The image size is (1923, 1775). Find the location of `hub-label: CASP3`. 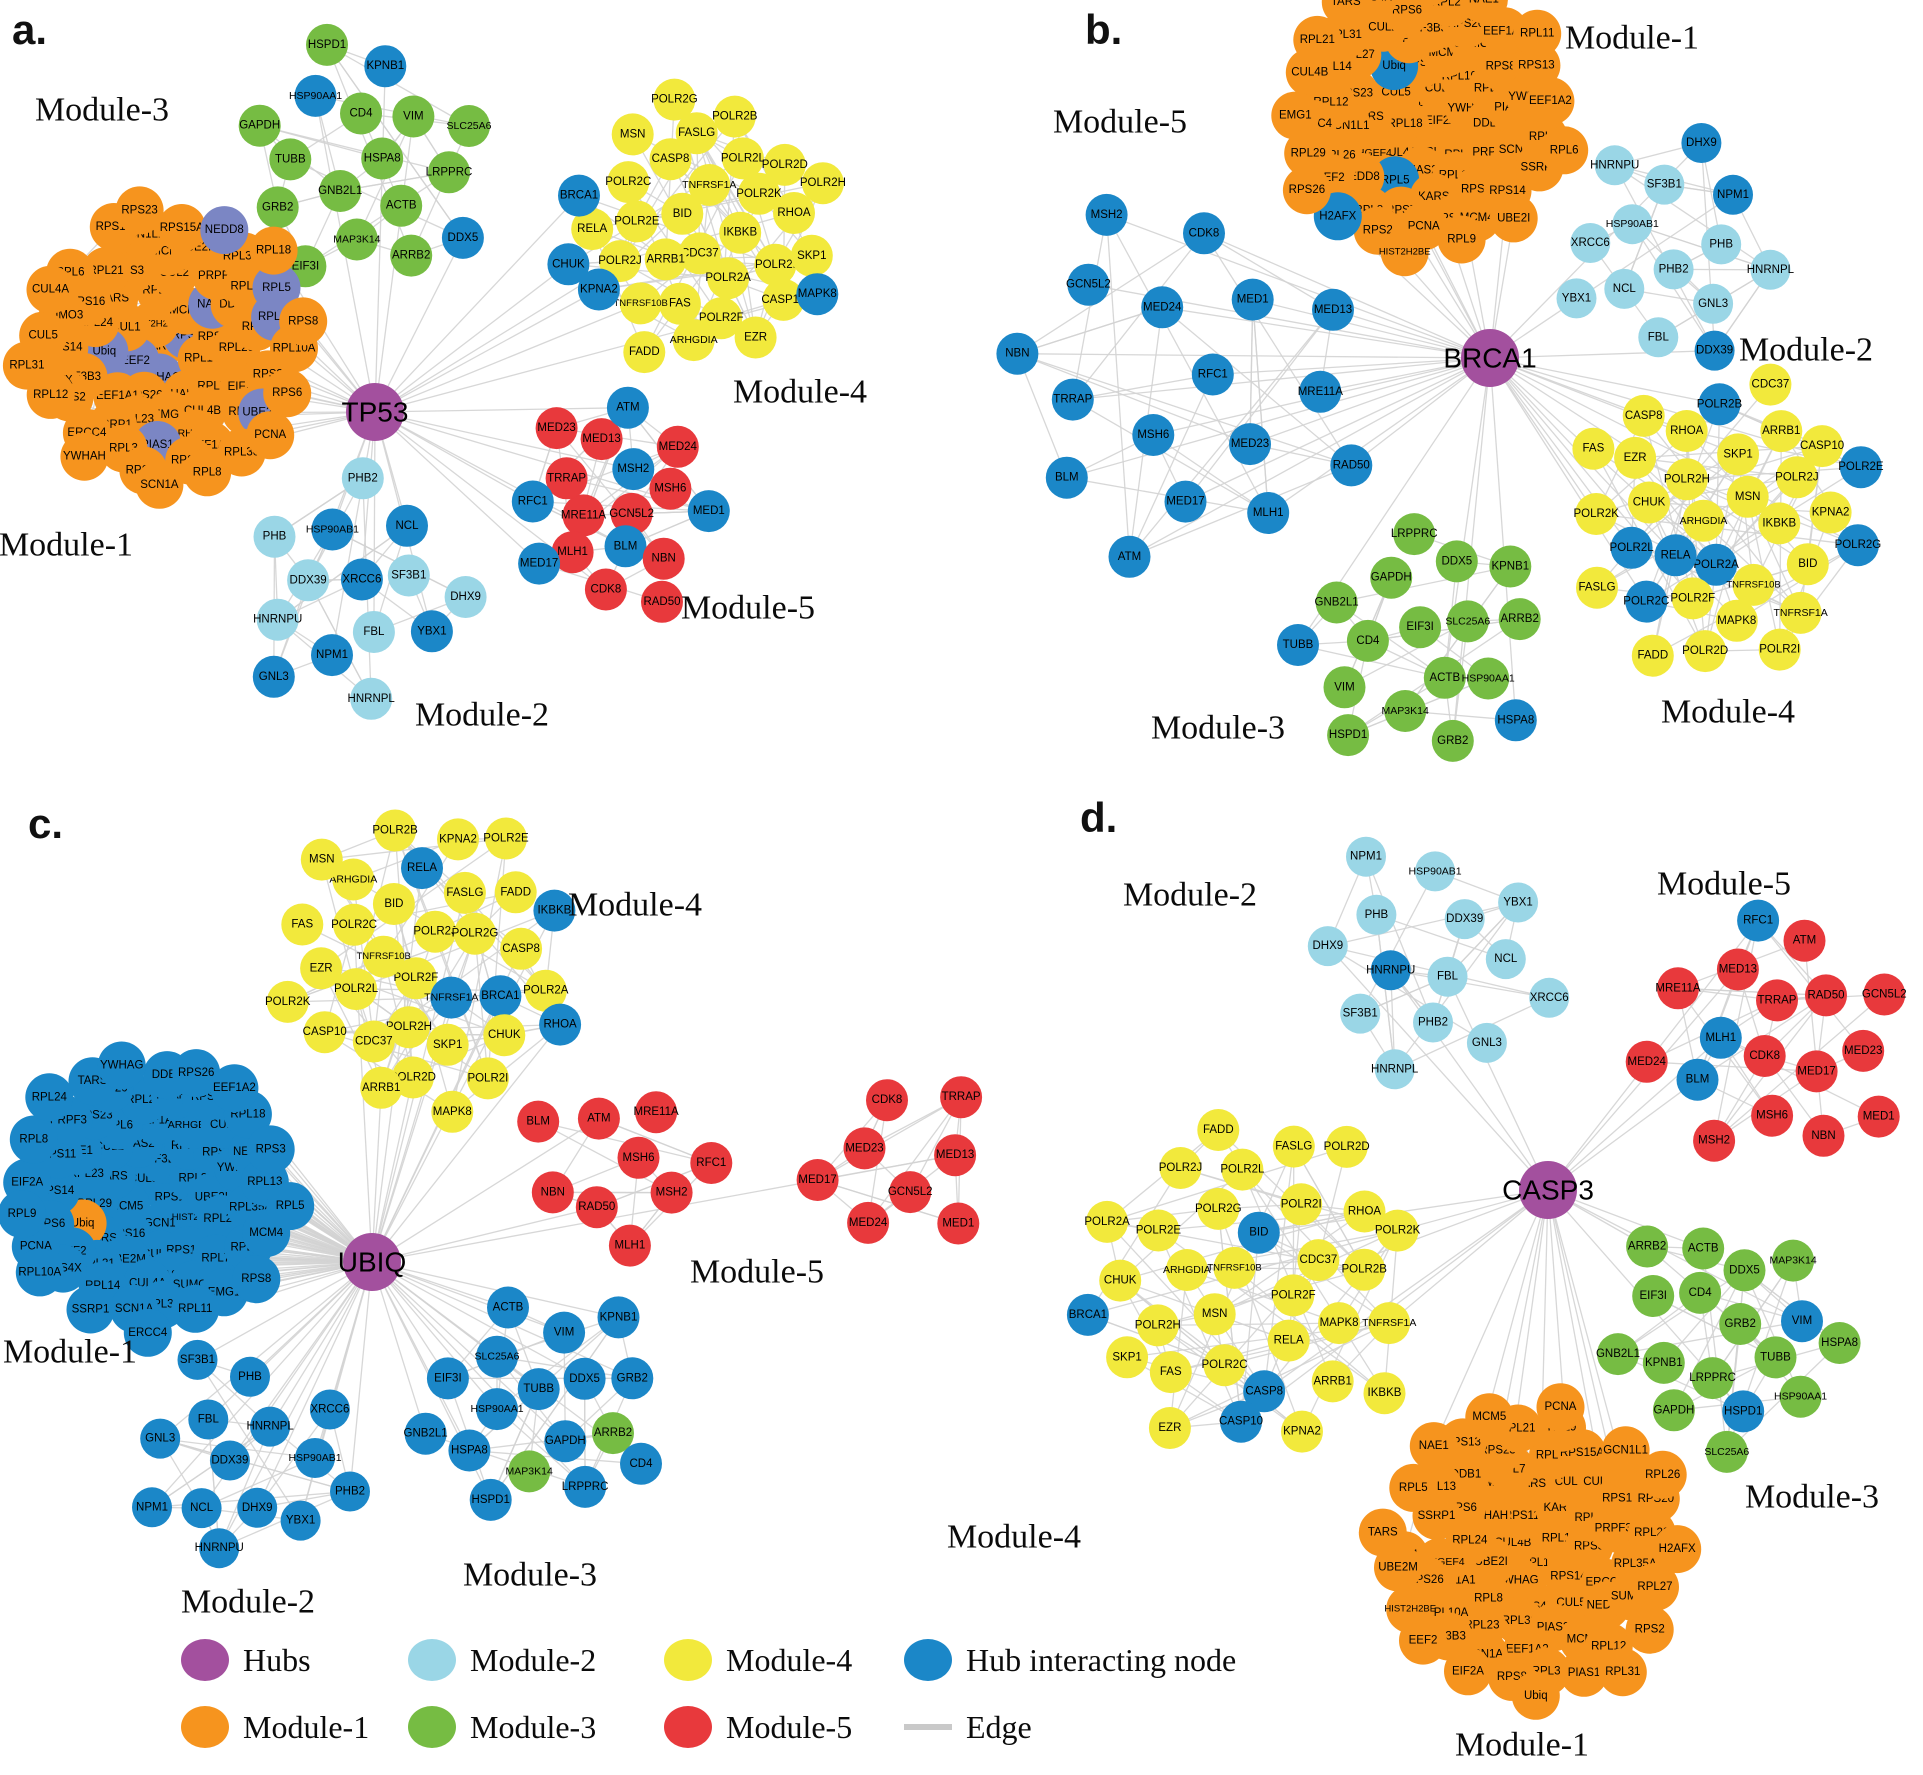

hub-label: CASP3 is located at coordinates (1548, 1190).